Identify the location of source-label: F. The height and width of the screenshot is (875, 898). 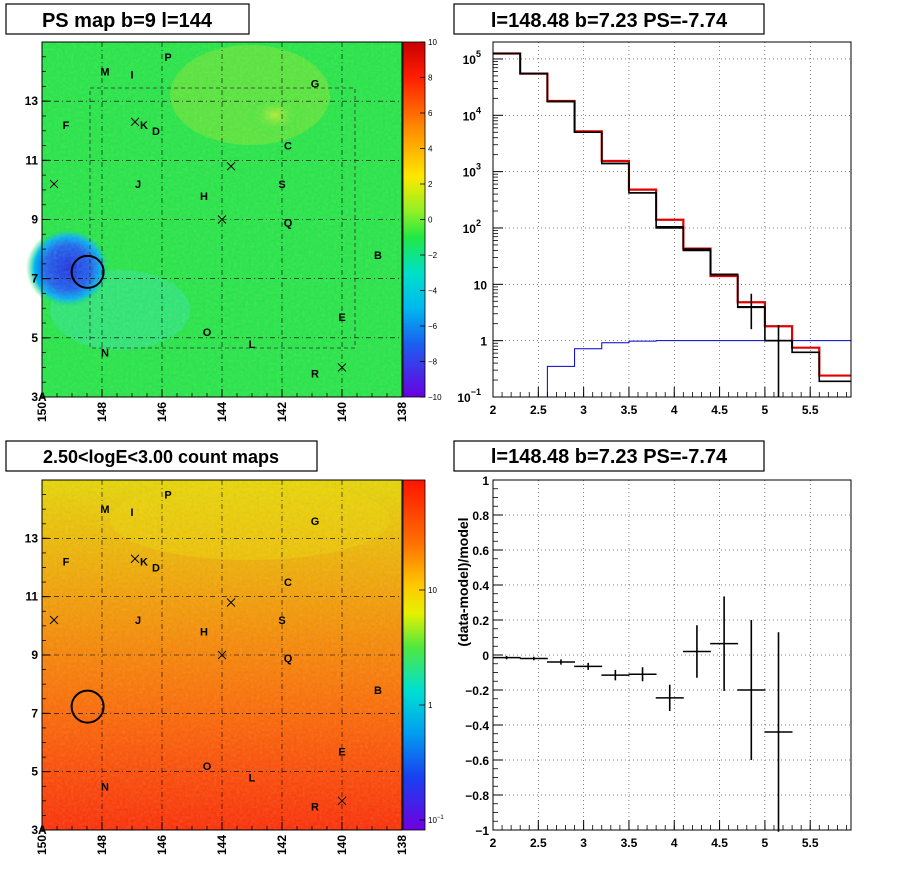
(66, 563).